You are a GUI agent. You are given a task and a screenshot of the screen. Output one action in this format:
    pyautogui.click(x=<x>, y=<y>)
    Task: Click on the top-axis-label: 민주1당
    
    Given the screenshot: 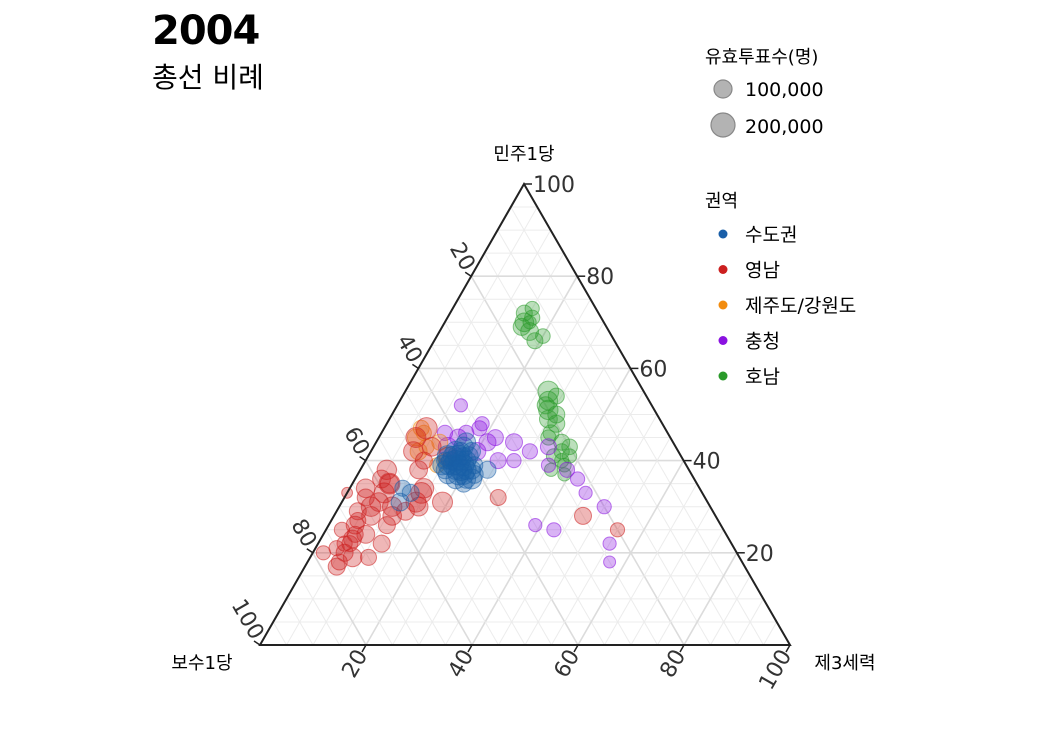 What is the action you would take?
    pyautogui.click(x=523, y=154)
    